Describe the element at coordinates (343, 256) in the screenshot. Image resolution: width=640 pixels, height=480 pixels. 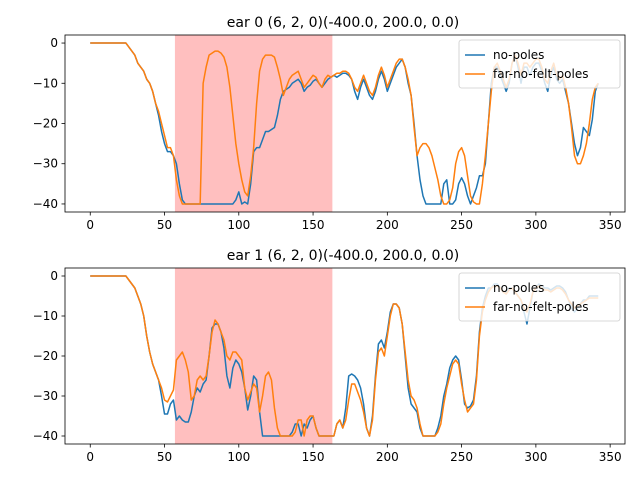
I see `chart-title: ear 1 (6, 2, 0)(-400.0, 200.0, 0.0)` at that location.